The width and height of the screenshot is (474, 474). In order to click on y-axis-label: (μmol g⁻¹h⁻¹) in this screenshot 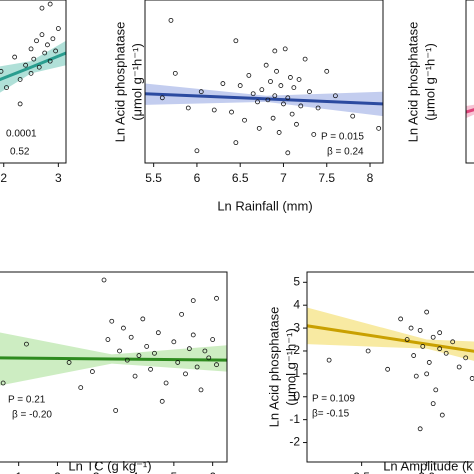, I will do `click(136, 82)`.